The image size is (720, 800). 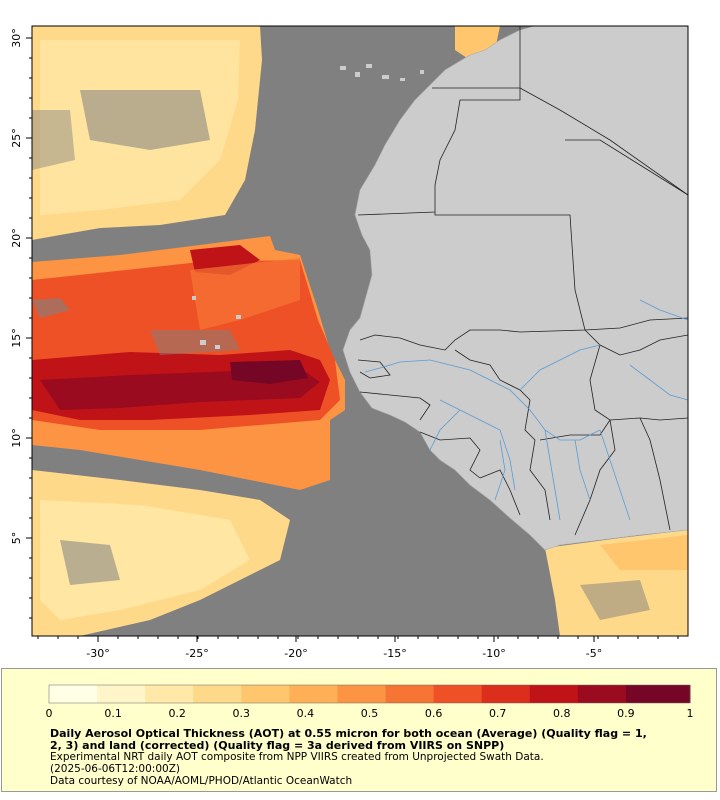 What do you see at coordinates (16, 38) in the screenshot?
I see `y-tick-label: 30°` at bounding box center [16, 38].